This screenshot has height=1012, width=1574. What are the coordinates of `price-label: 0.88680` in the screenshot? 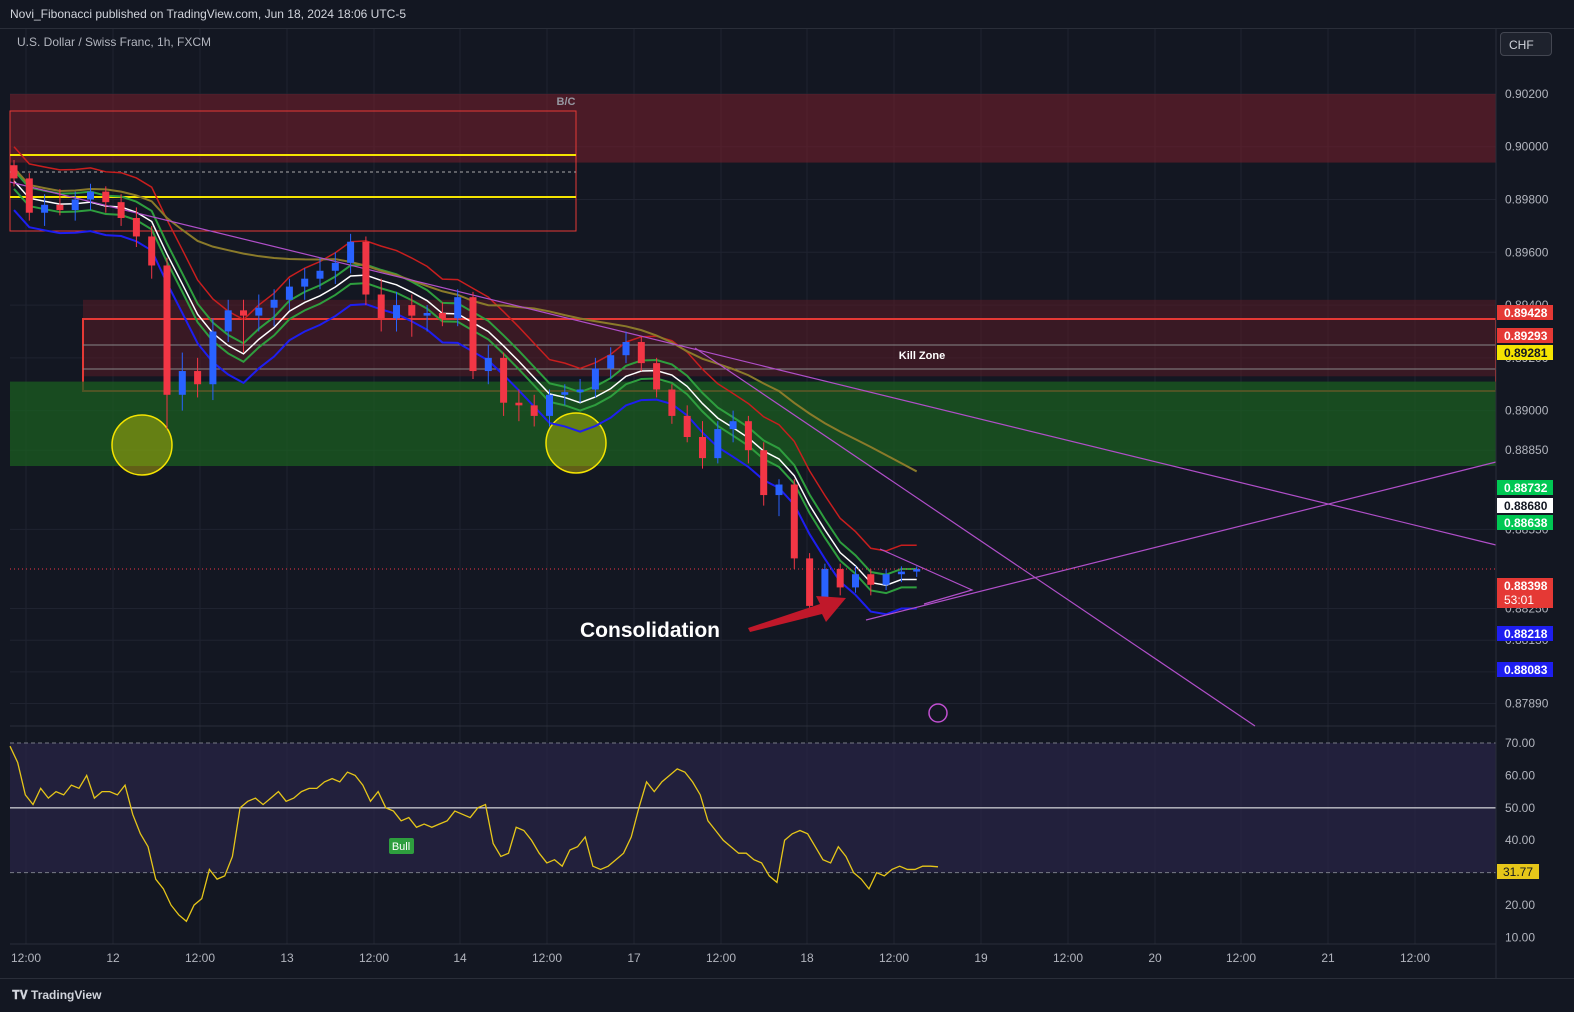 It's located at (1526, 506).